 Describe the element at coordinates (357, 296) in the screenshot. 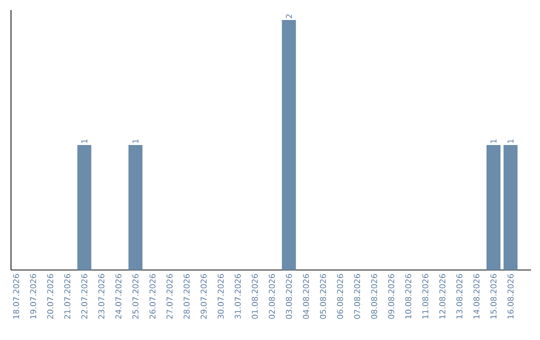

I see `x-tick-label: 07.08.2026` at that location.